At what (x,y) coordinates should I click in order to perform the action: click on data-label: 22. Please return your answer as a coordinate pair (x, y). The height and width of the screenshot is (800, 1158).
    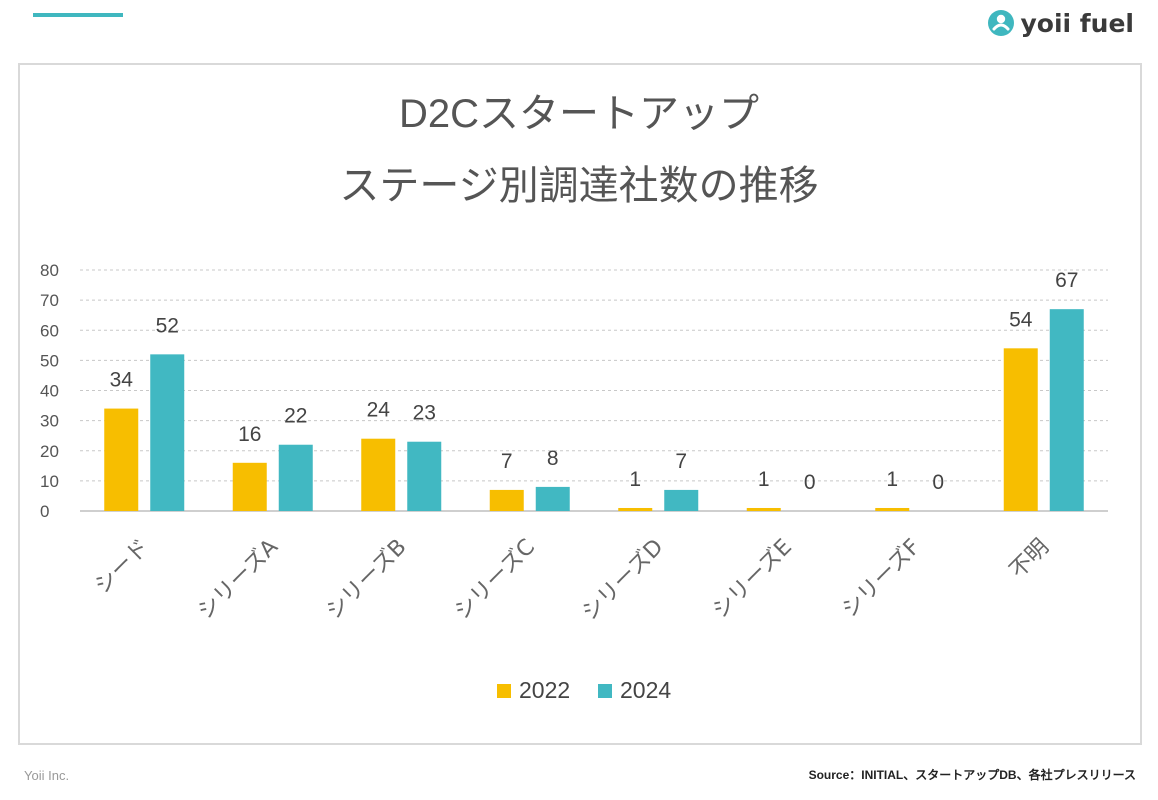
    Looking at the image, I should click on (295, 416).